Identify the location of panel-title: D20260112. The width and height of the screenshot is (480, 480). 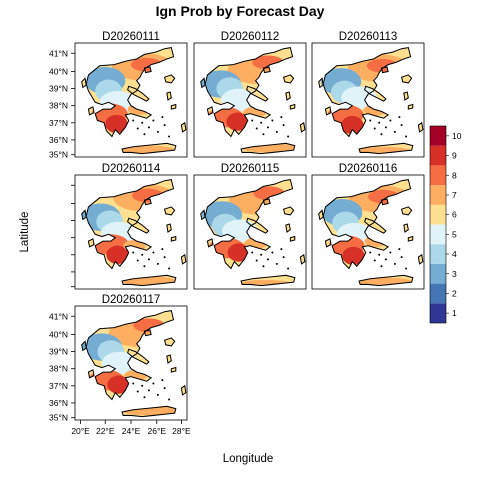
(250, 37).